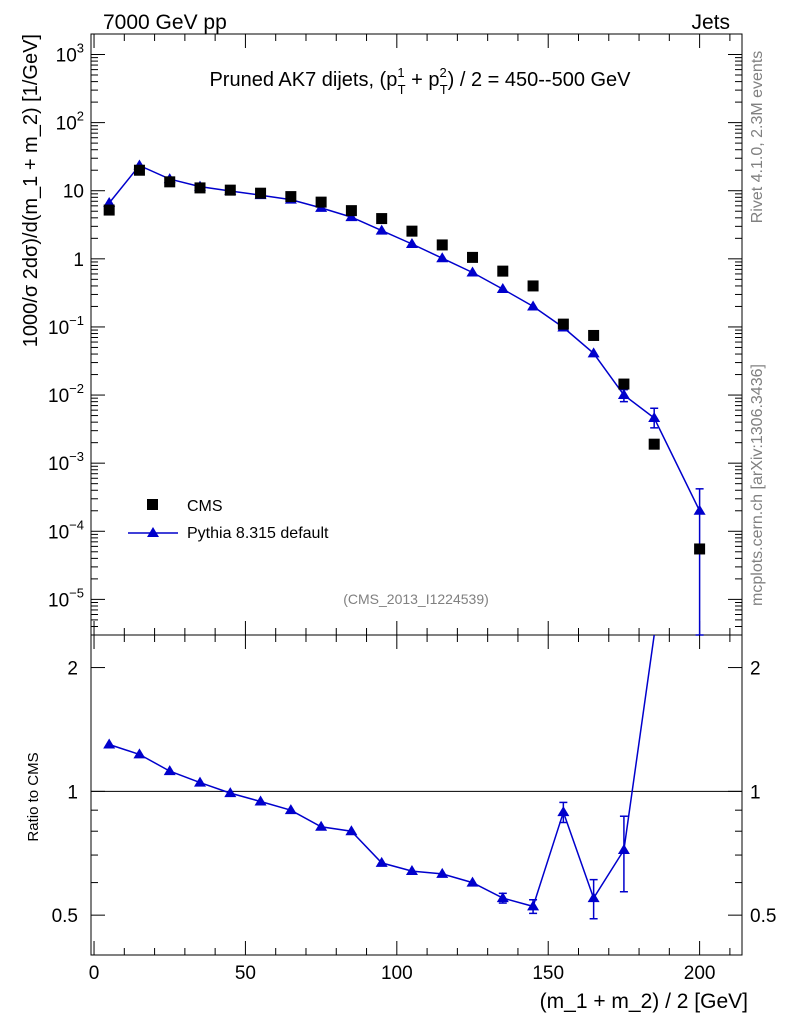 The height and width of the screenshot is (1024, 786). Describe the element at coordinates (444, 89) in the screenshot. I see `title-sub-2: T` at that location.